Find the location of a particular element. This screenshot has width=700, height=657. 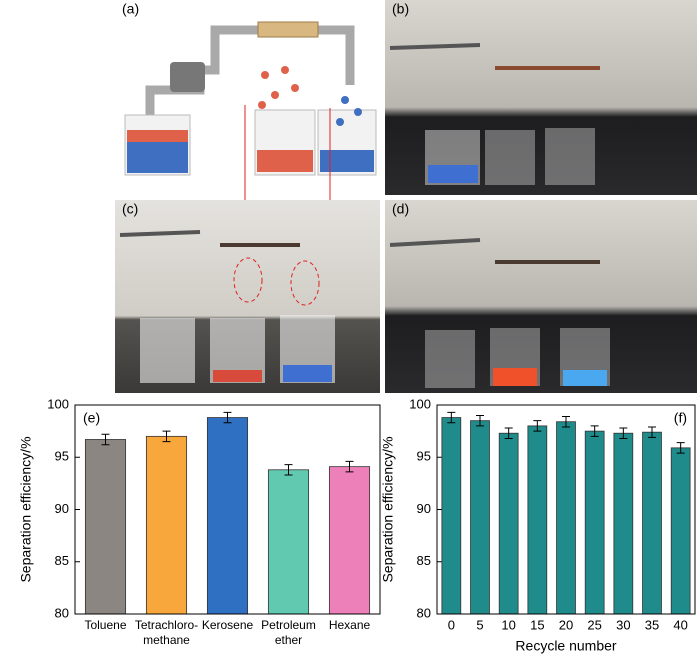

x-tick-label: 10 is located at coordinates (508, 624).